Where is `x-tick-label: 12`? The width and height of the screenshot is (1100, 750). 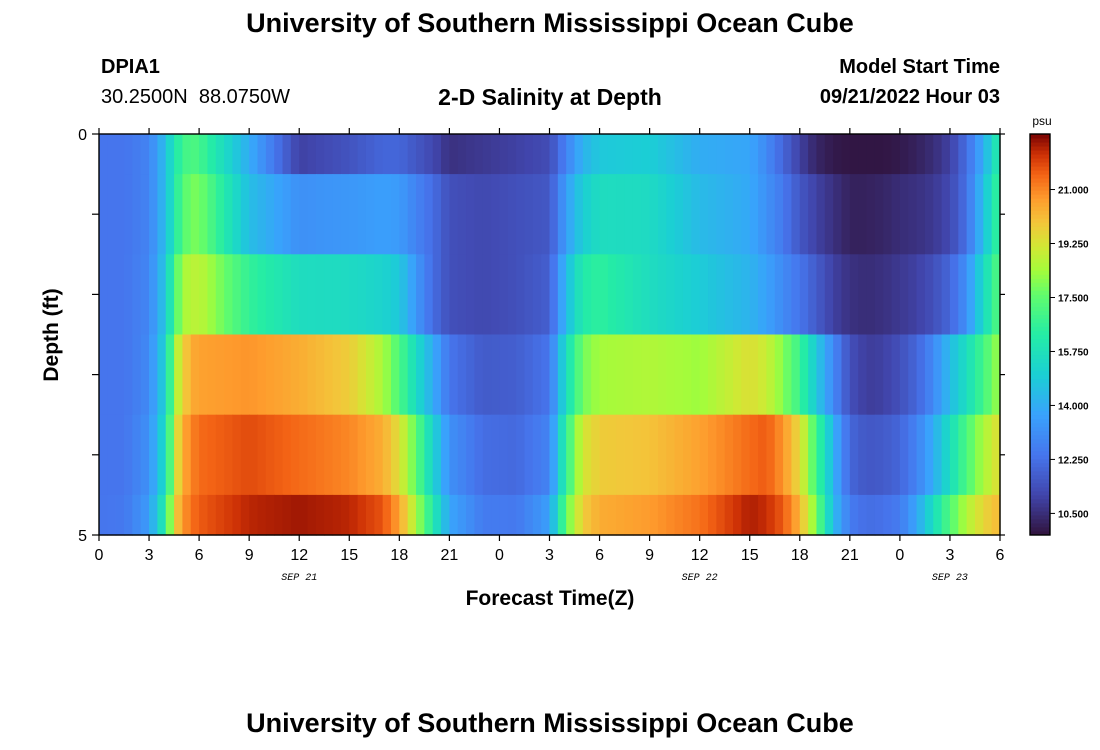 x-tick-label: 12 is located at coordinates (700, 555).